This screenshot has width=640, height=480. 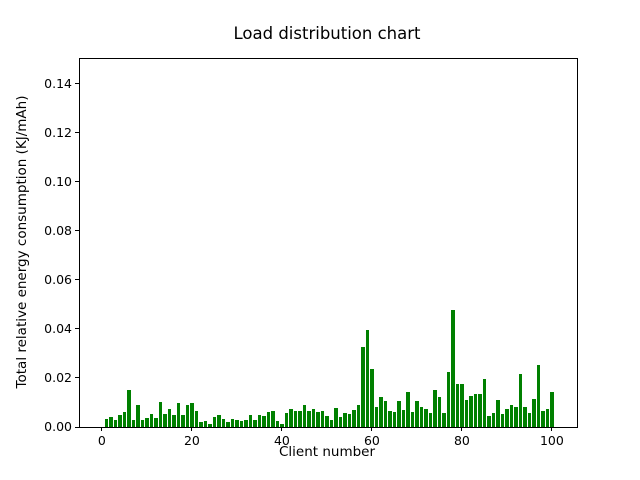 I want to click on y-tick-label: 0.14, so click(x=58, y=83).